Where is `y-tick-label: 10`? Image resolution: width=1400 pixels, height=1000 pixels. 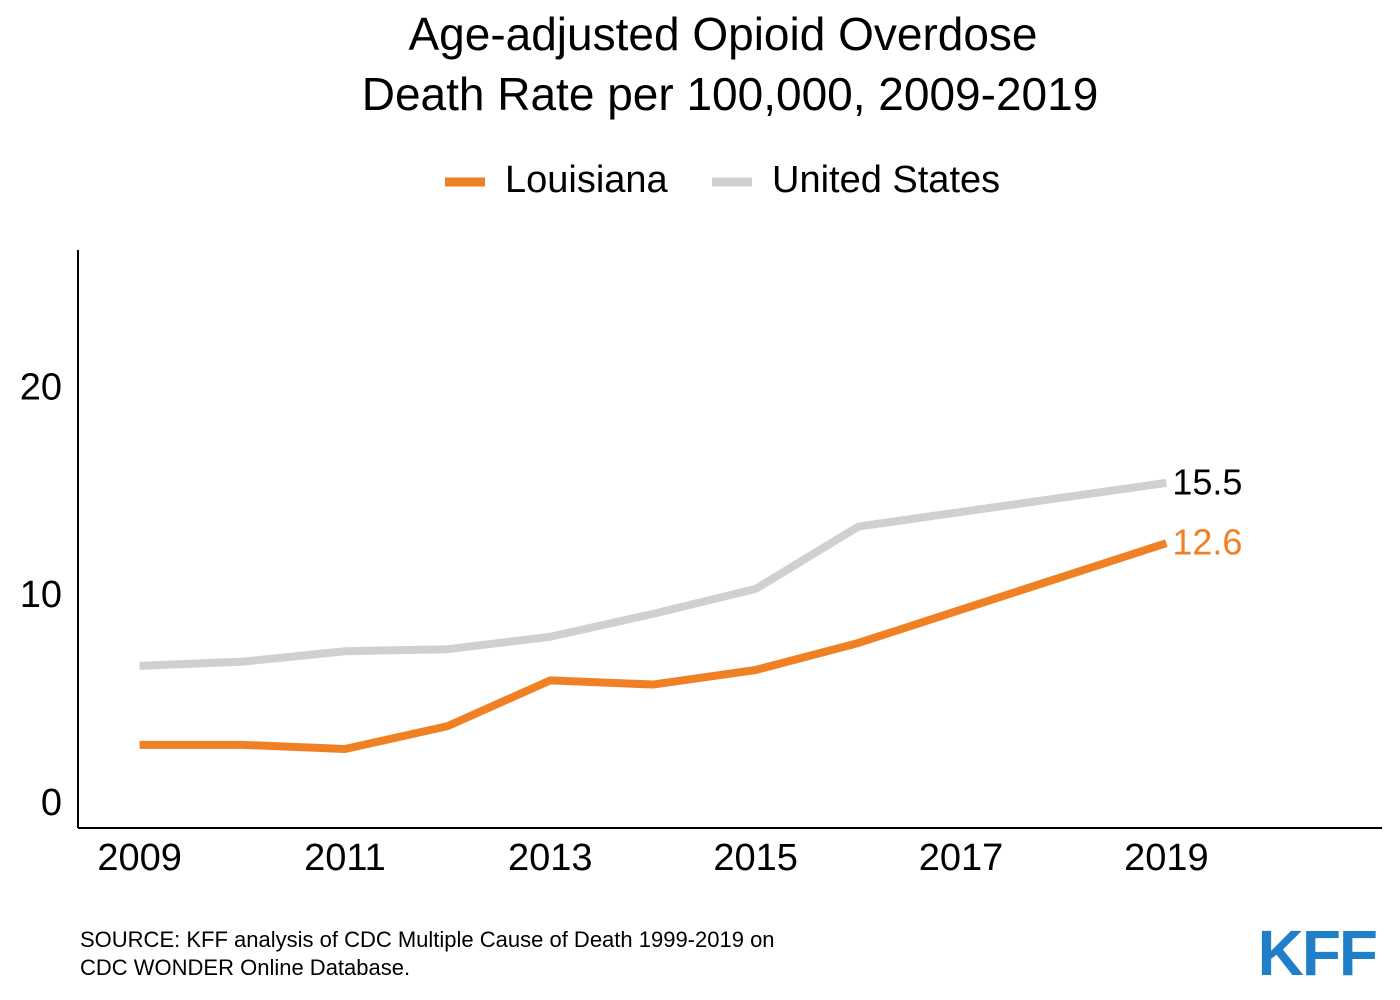 y-tick-label: 10 is located at coordinates (41, 595).